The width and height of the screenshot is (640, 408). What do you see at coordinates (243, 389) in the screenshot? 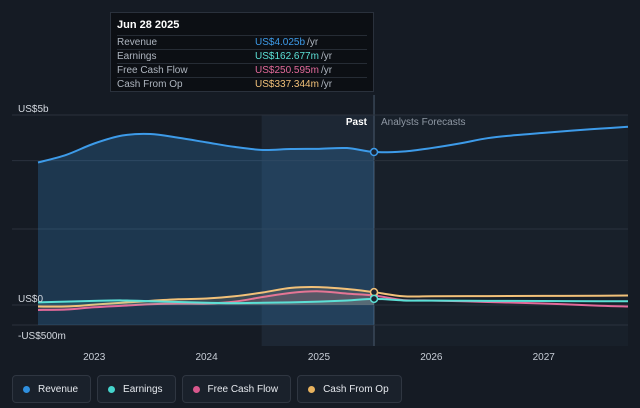
I see `legend-label: Free Cash Flow` at bounding box center [243, 389].